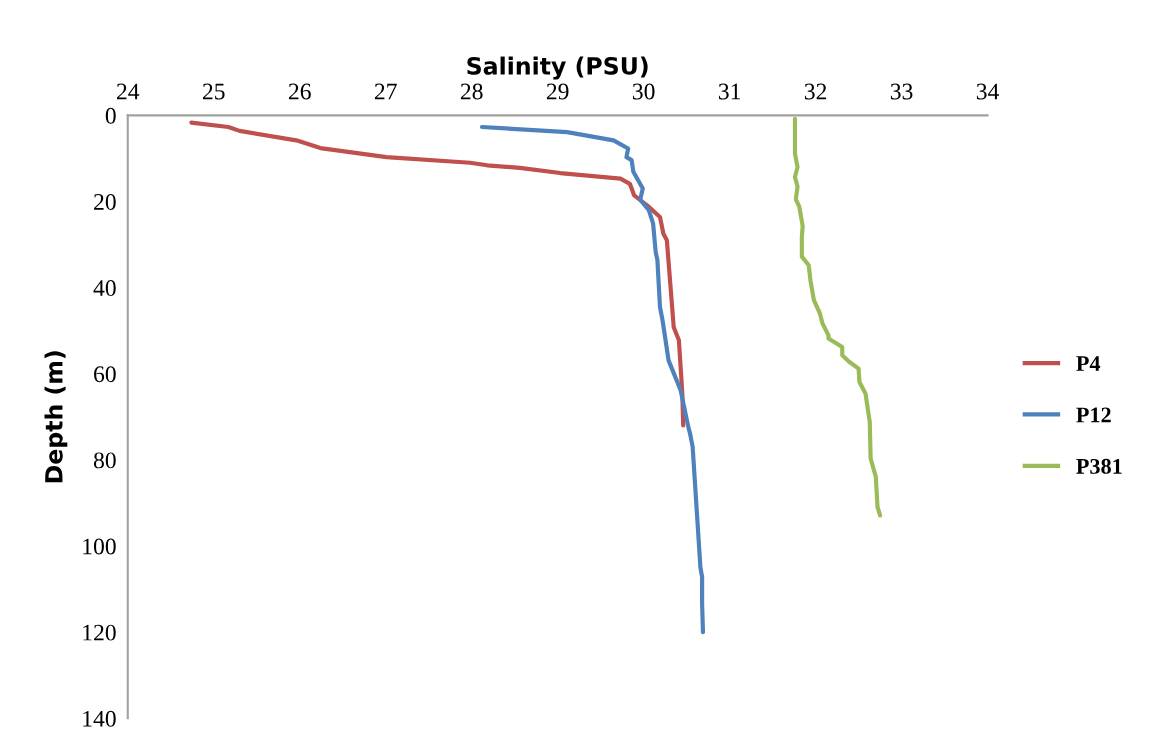 The height and width of the screenshot is (749, 1151). What do you see at coordinates (110, 115) in the screenshot?
I see `y-tick-label: 0` at bounding box center [110, 115].